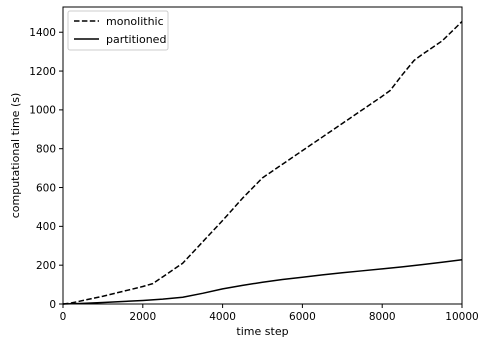 The height and width of the screenshot is (341, 478). I want to click on series-line-partitioned, so click(262, 281).